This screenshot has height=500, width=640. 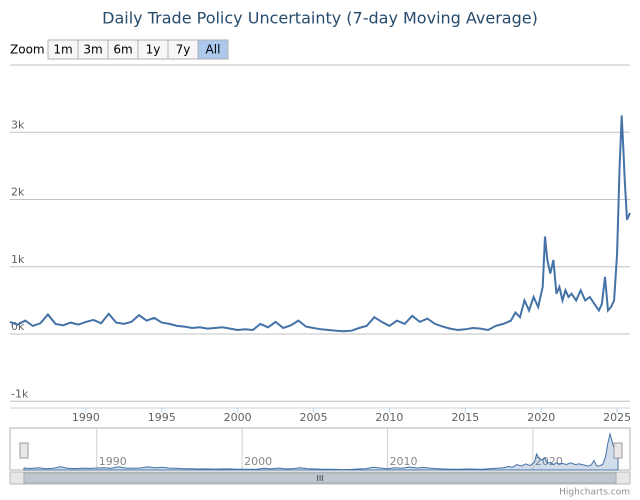 I want to click on zoom-button-label: 3m, so click(x=92, y=50).